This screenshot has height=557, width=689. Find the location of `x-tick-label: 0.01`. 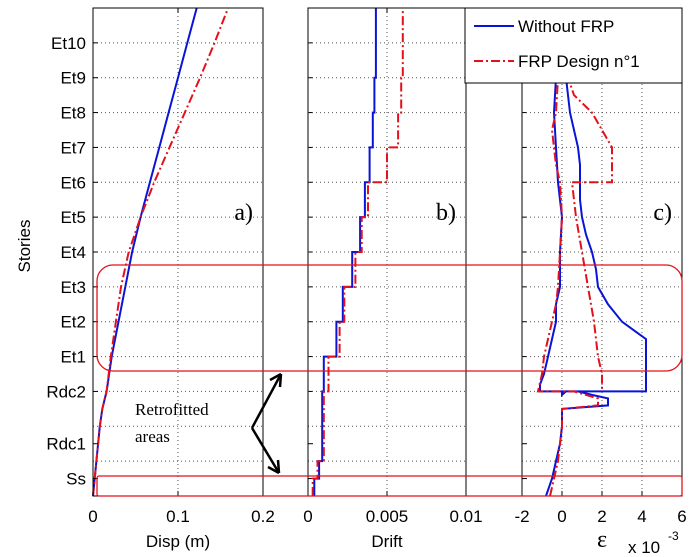

x-tick-label: 0.01 is located at coordinates (465, 516).